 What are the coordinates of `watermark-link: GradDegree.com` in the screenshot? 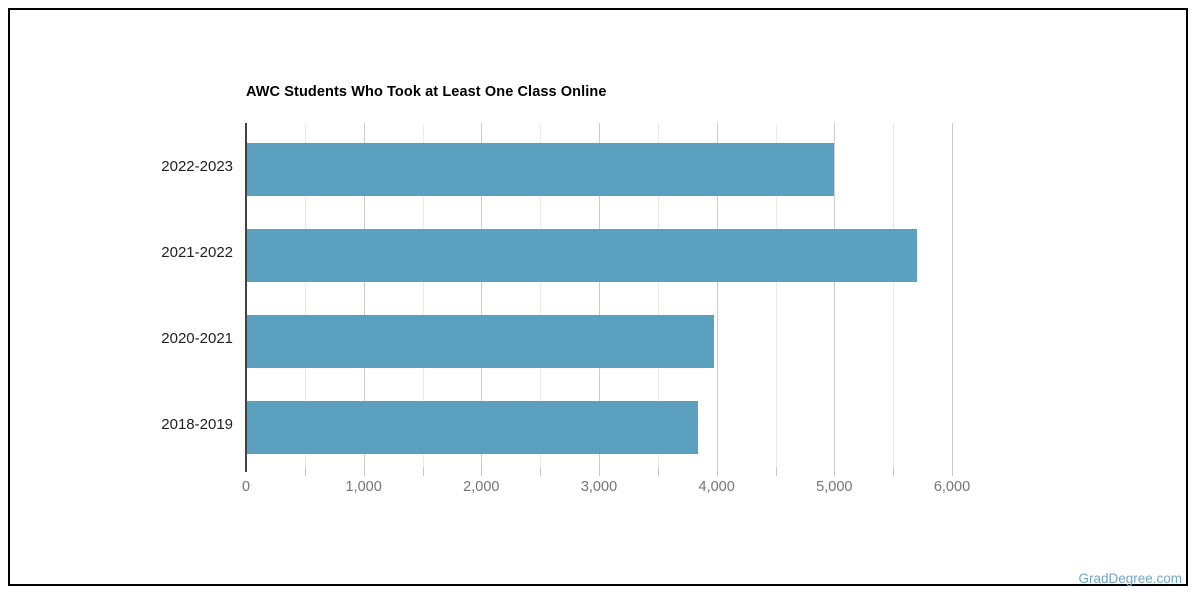 It's located at (1130, 578).